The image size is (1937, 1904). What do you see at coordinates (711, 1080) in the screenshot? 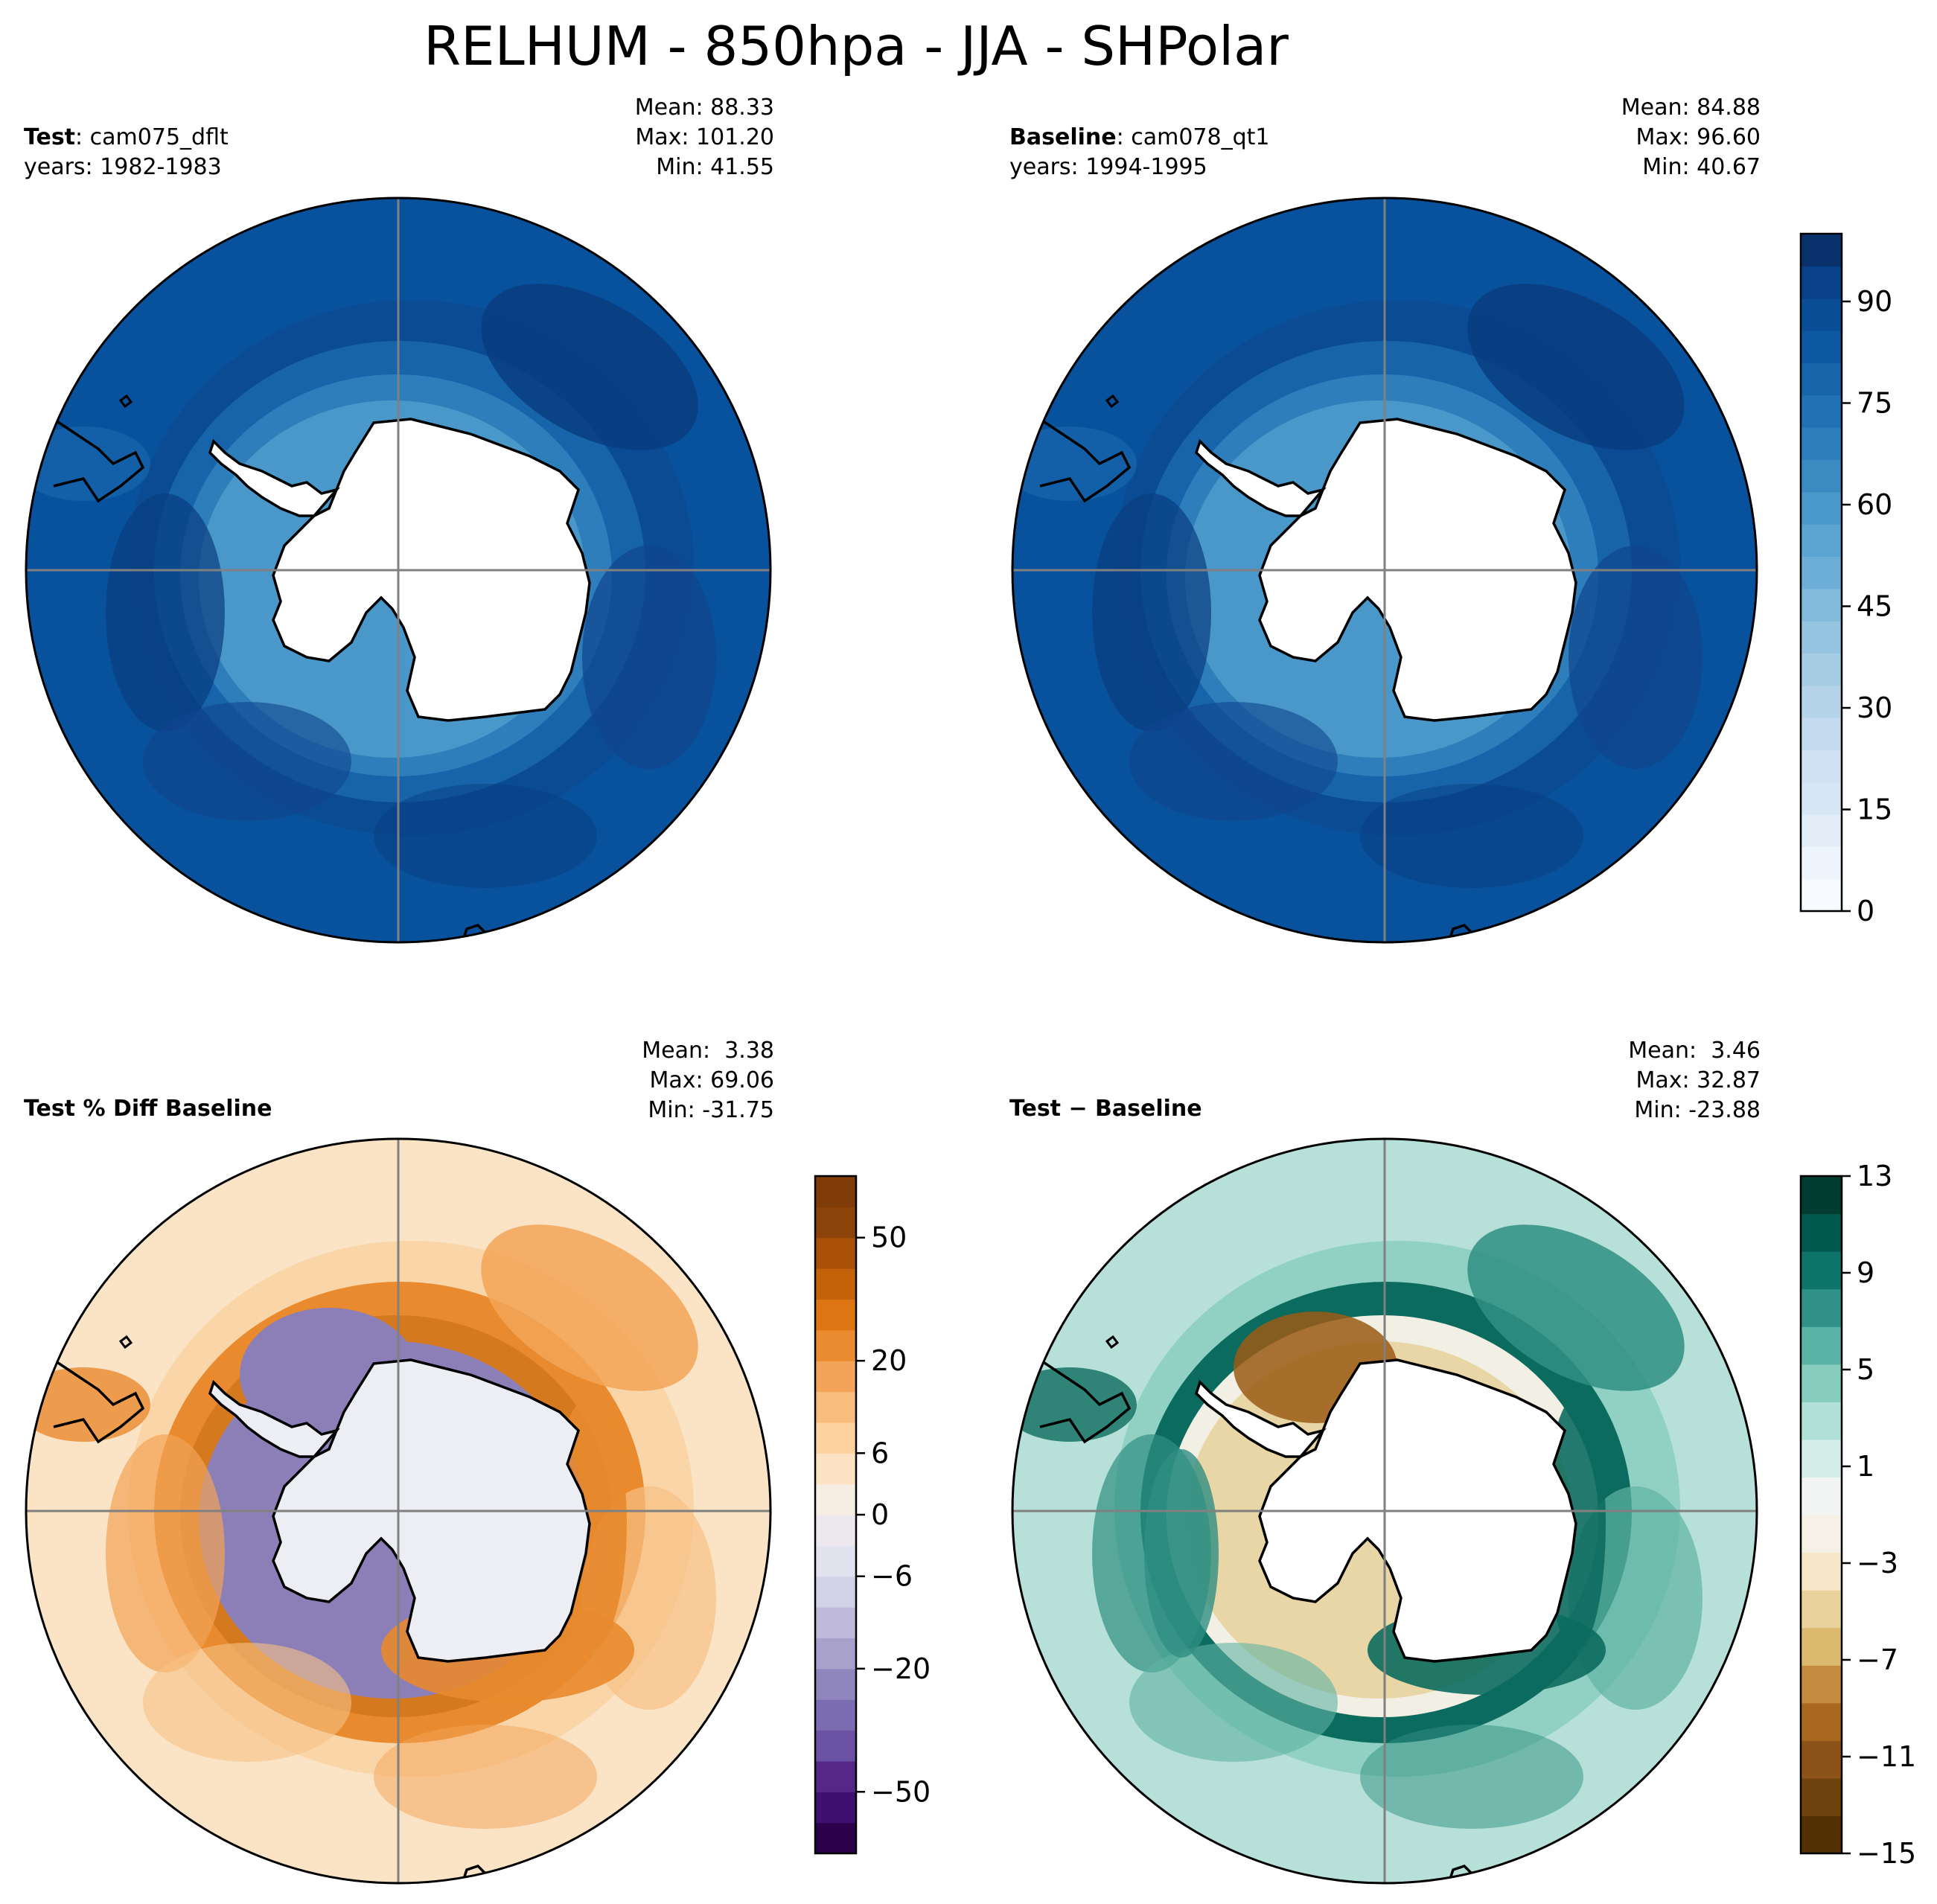
I see `pctdiff-max: Max: 69.06` at bounding box center [711, 1080].